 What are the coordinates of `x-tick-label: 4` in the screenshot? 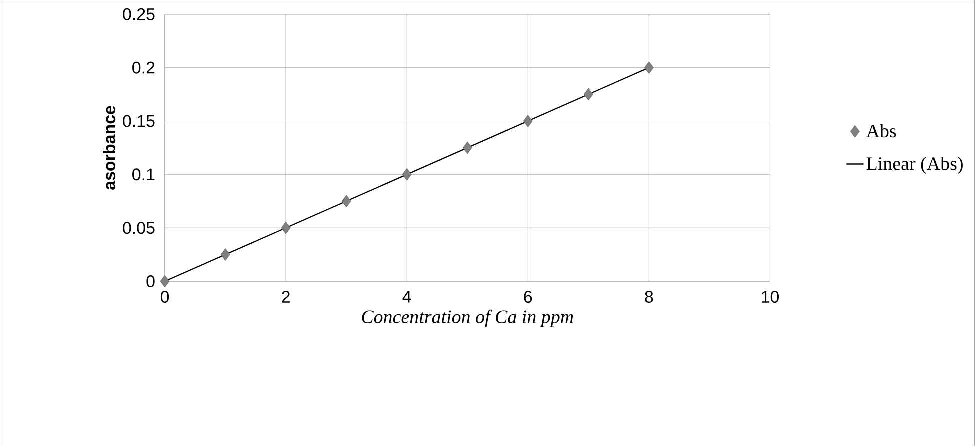 It's located at (407, 297).